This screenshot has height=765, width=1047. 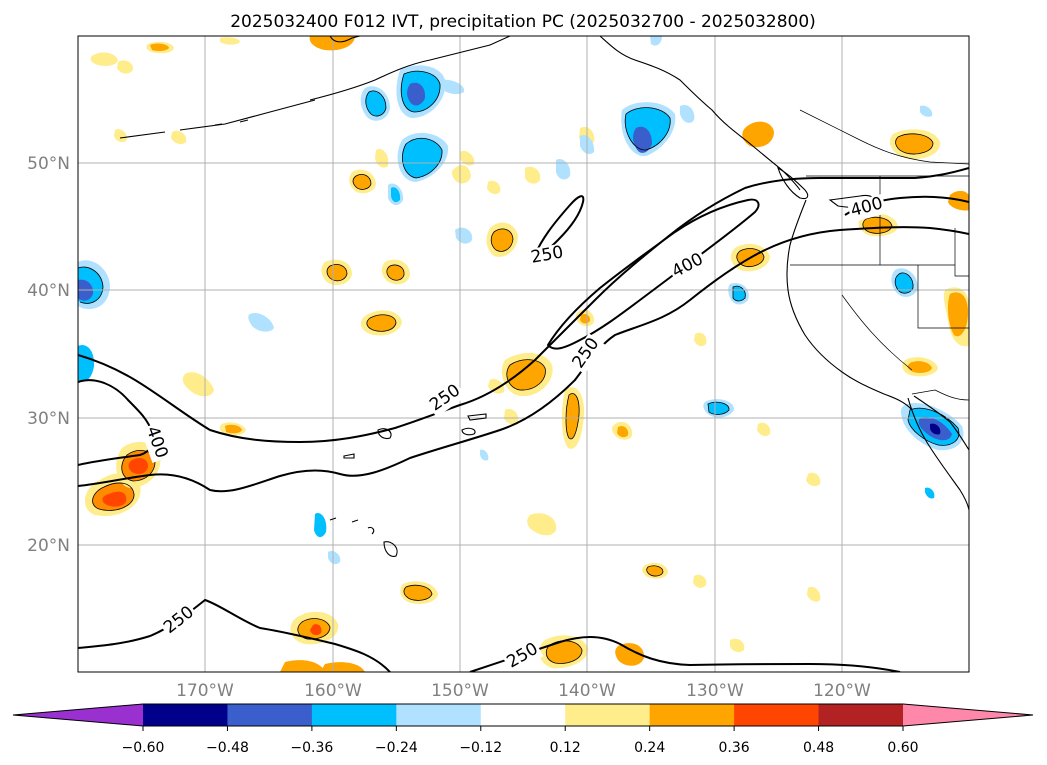 I want to click on lon-label-150w: 150°W, so click(x=460, y=691).